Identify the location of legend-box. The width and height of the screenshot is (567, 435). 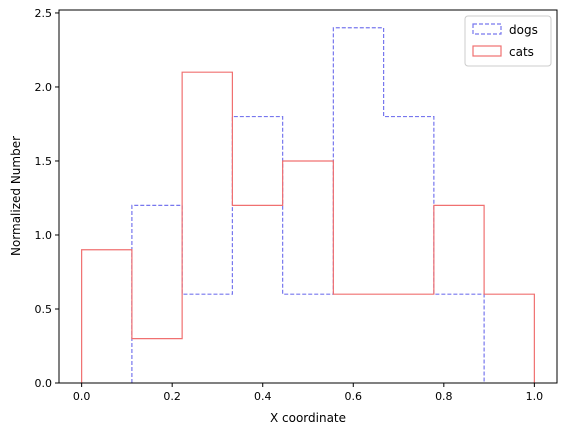
(508, 41).